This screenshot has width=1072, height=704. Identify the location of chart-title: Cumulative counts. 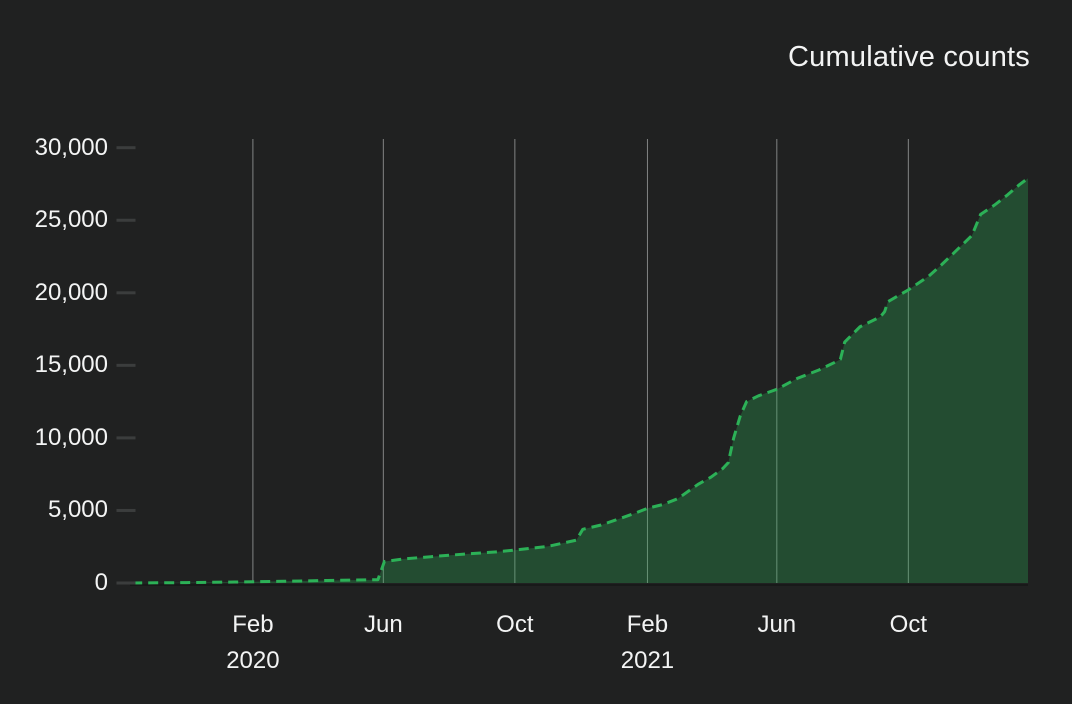
(909, 57).